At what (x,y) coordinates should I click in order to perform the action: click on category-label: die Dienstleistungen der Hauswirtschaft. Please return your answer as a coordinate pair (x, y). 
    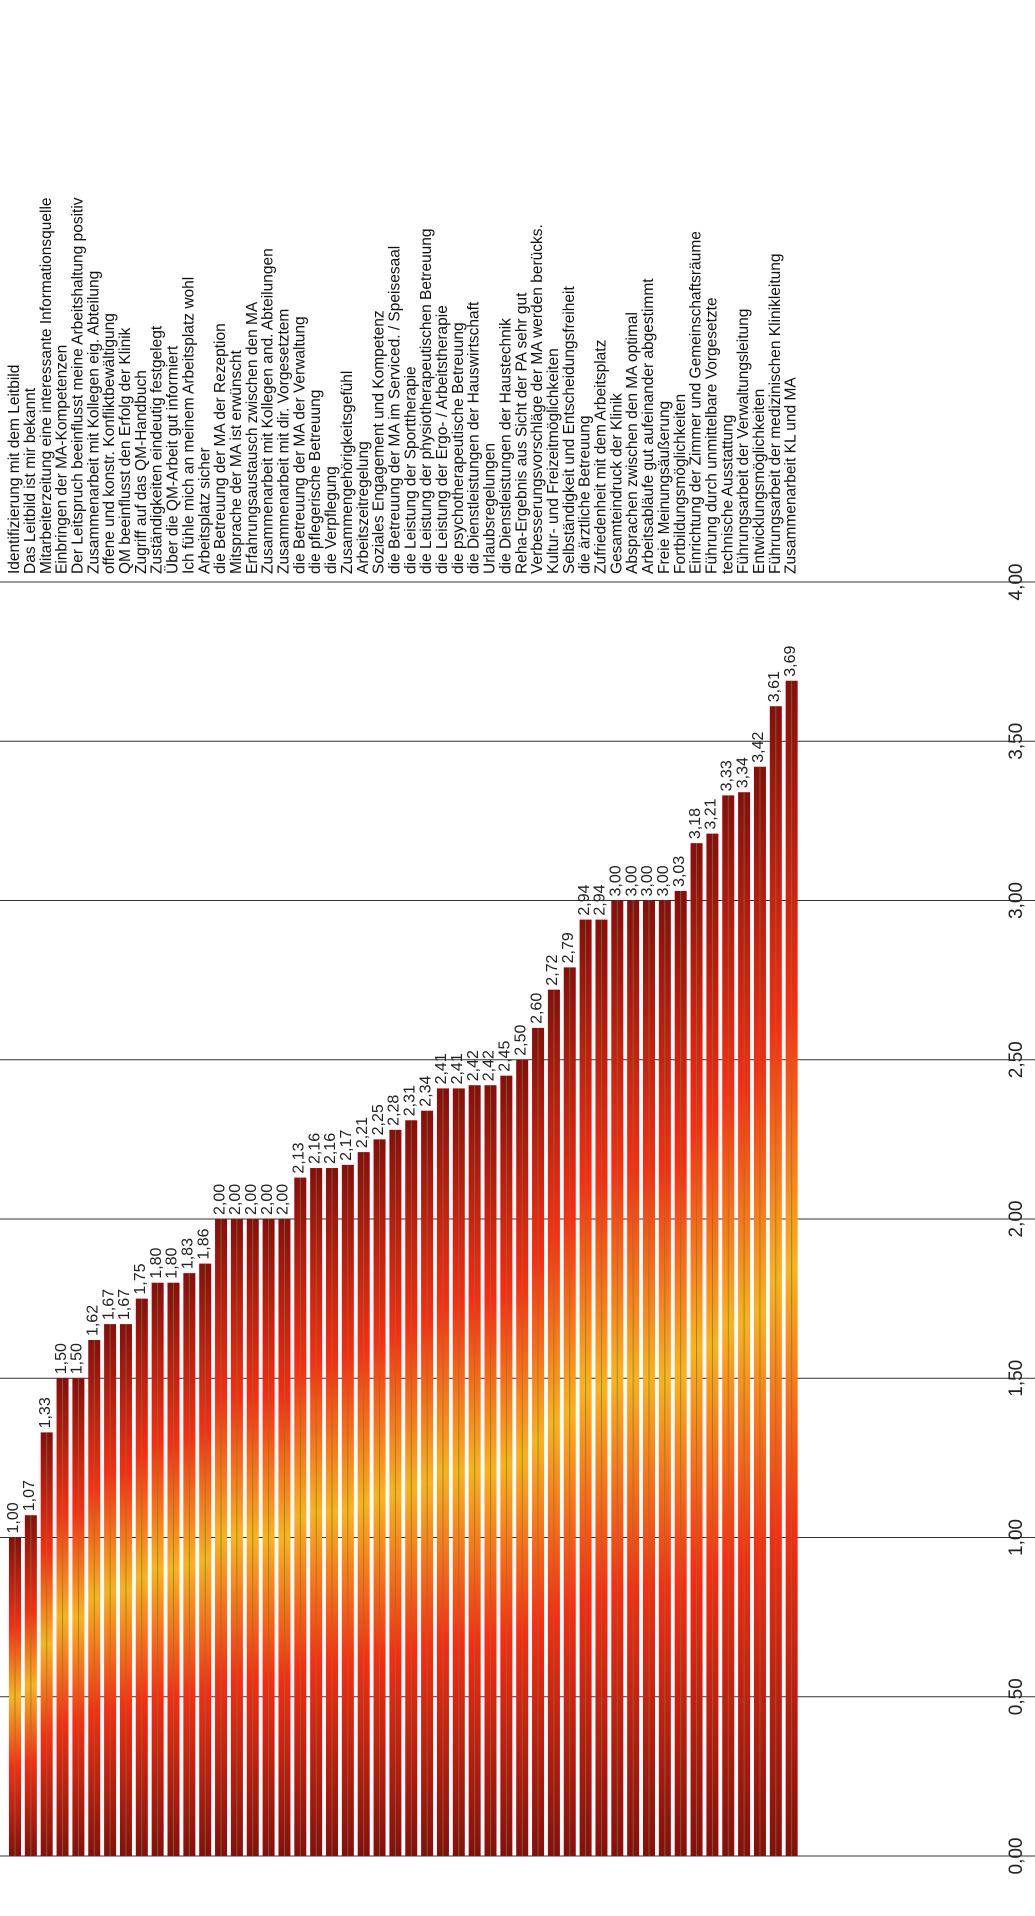
    Looking at the image, I should click on (474, 437).